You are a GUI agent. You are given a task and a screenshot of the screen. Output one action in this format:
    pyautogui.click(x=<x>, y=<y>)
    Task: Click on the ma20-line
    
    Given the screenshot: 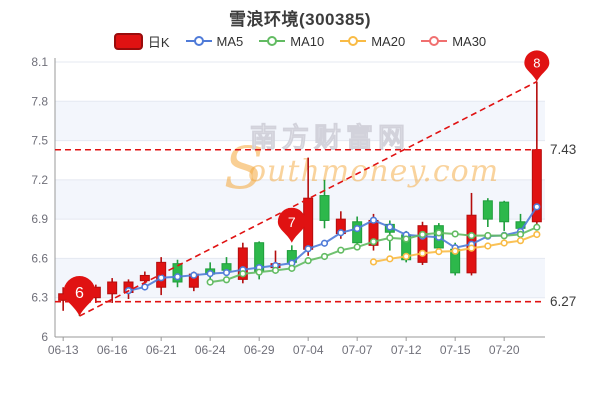 What is the action you would take?
    pyautogui.click(x=455, y=248)
    